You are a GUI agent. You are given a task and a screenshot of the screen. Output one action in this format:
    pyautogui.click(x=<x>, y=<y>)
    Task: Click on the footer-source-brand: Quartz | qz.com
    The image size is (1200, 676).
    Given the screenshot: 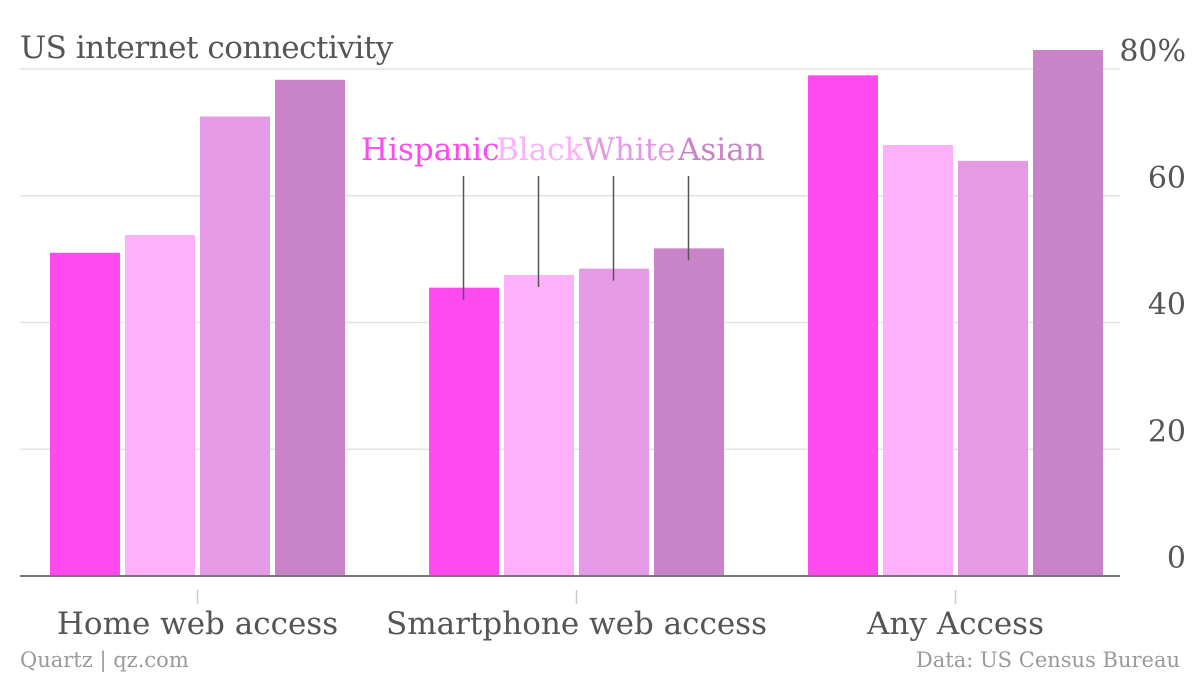 What is the action you would take?
    pyautogui.click(x=104, y=660)
    